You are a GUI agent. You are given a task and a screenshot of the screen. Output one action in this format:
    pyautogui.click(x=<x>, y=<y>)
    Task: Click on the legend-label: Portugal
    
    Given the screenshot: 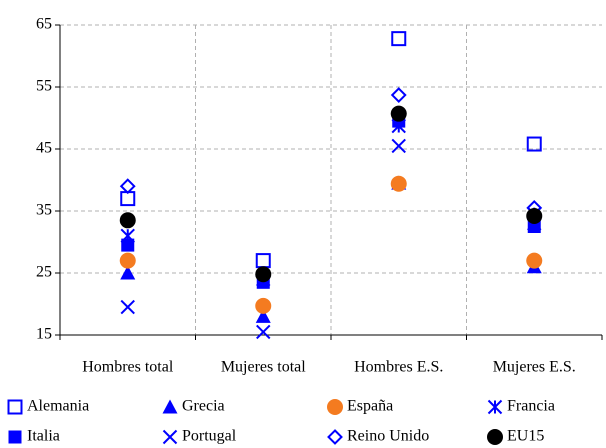 What is the action you would take?
    pyautogui.click(x=209, y=436)
    